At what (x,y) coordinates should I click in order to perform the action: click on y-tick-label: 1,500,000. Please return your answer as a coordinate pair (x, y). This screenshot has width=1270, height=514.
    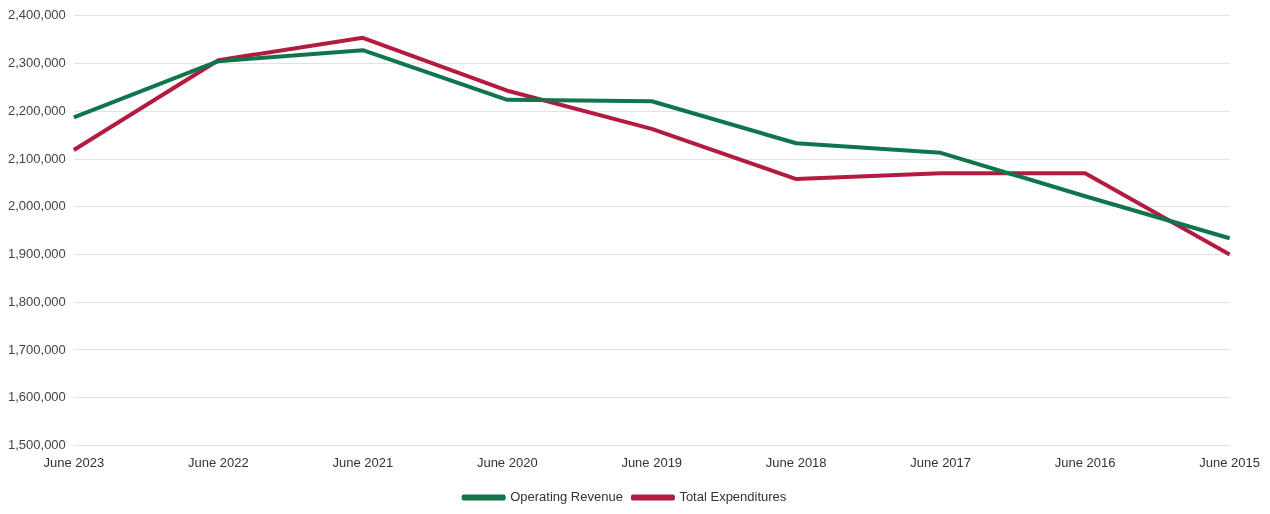
    Looking at the image, I should click on (36, 444).